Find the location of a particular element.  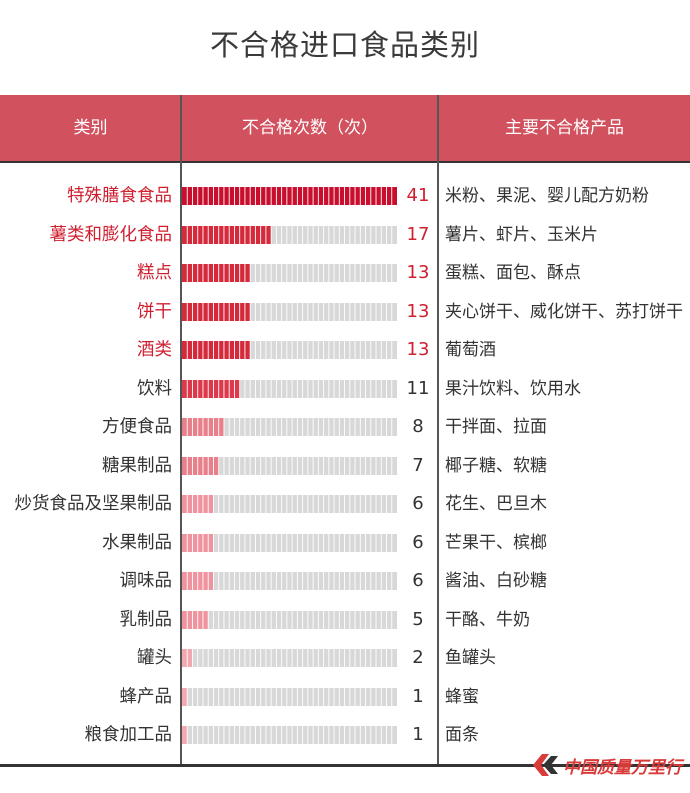

chart-row: 酒类 13 葡萄酒 is located at coordinates (345, 350).